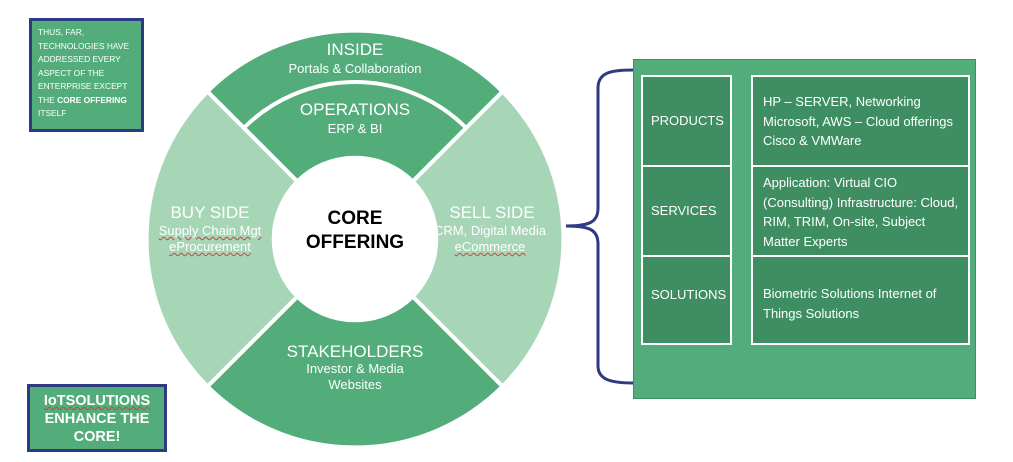  I want to click on operations-subtitle: ERP & BI, so click(355, 128).